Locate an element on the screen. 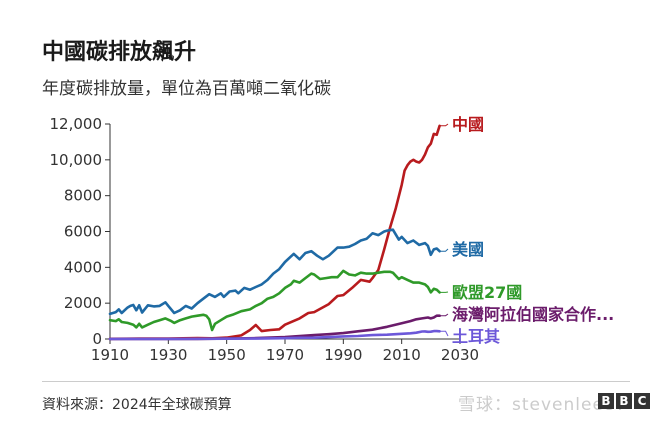 Image resolution: width=672 pixels, height=424 pixels. watermark: 雪球：stevenlee87 is located at coordinates (543, 405).